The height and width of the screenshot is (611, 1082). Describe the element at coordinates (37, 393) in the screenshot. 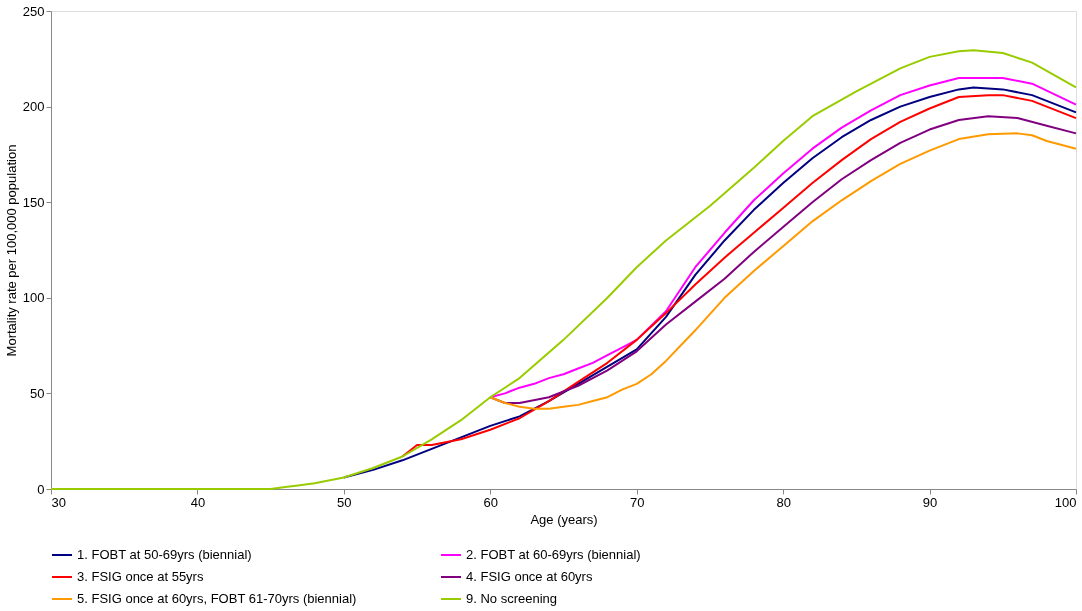

I see `y-tick-label: 50` at that location.